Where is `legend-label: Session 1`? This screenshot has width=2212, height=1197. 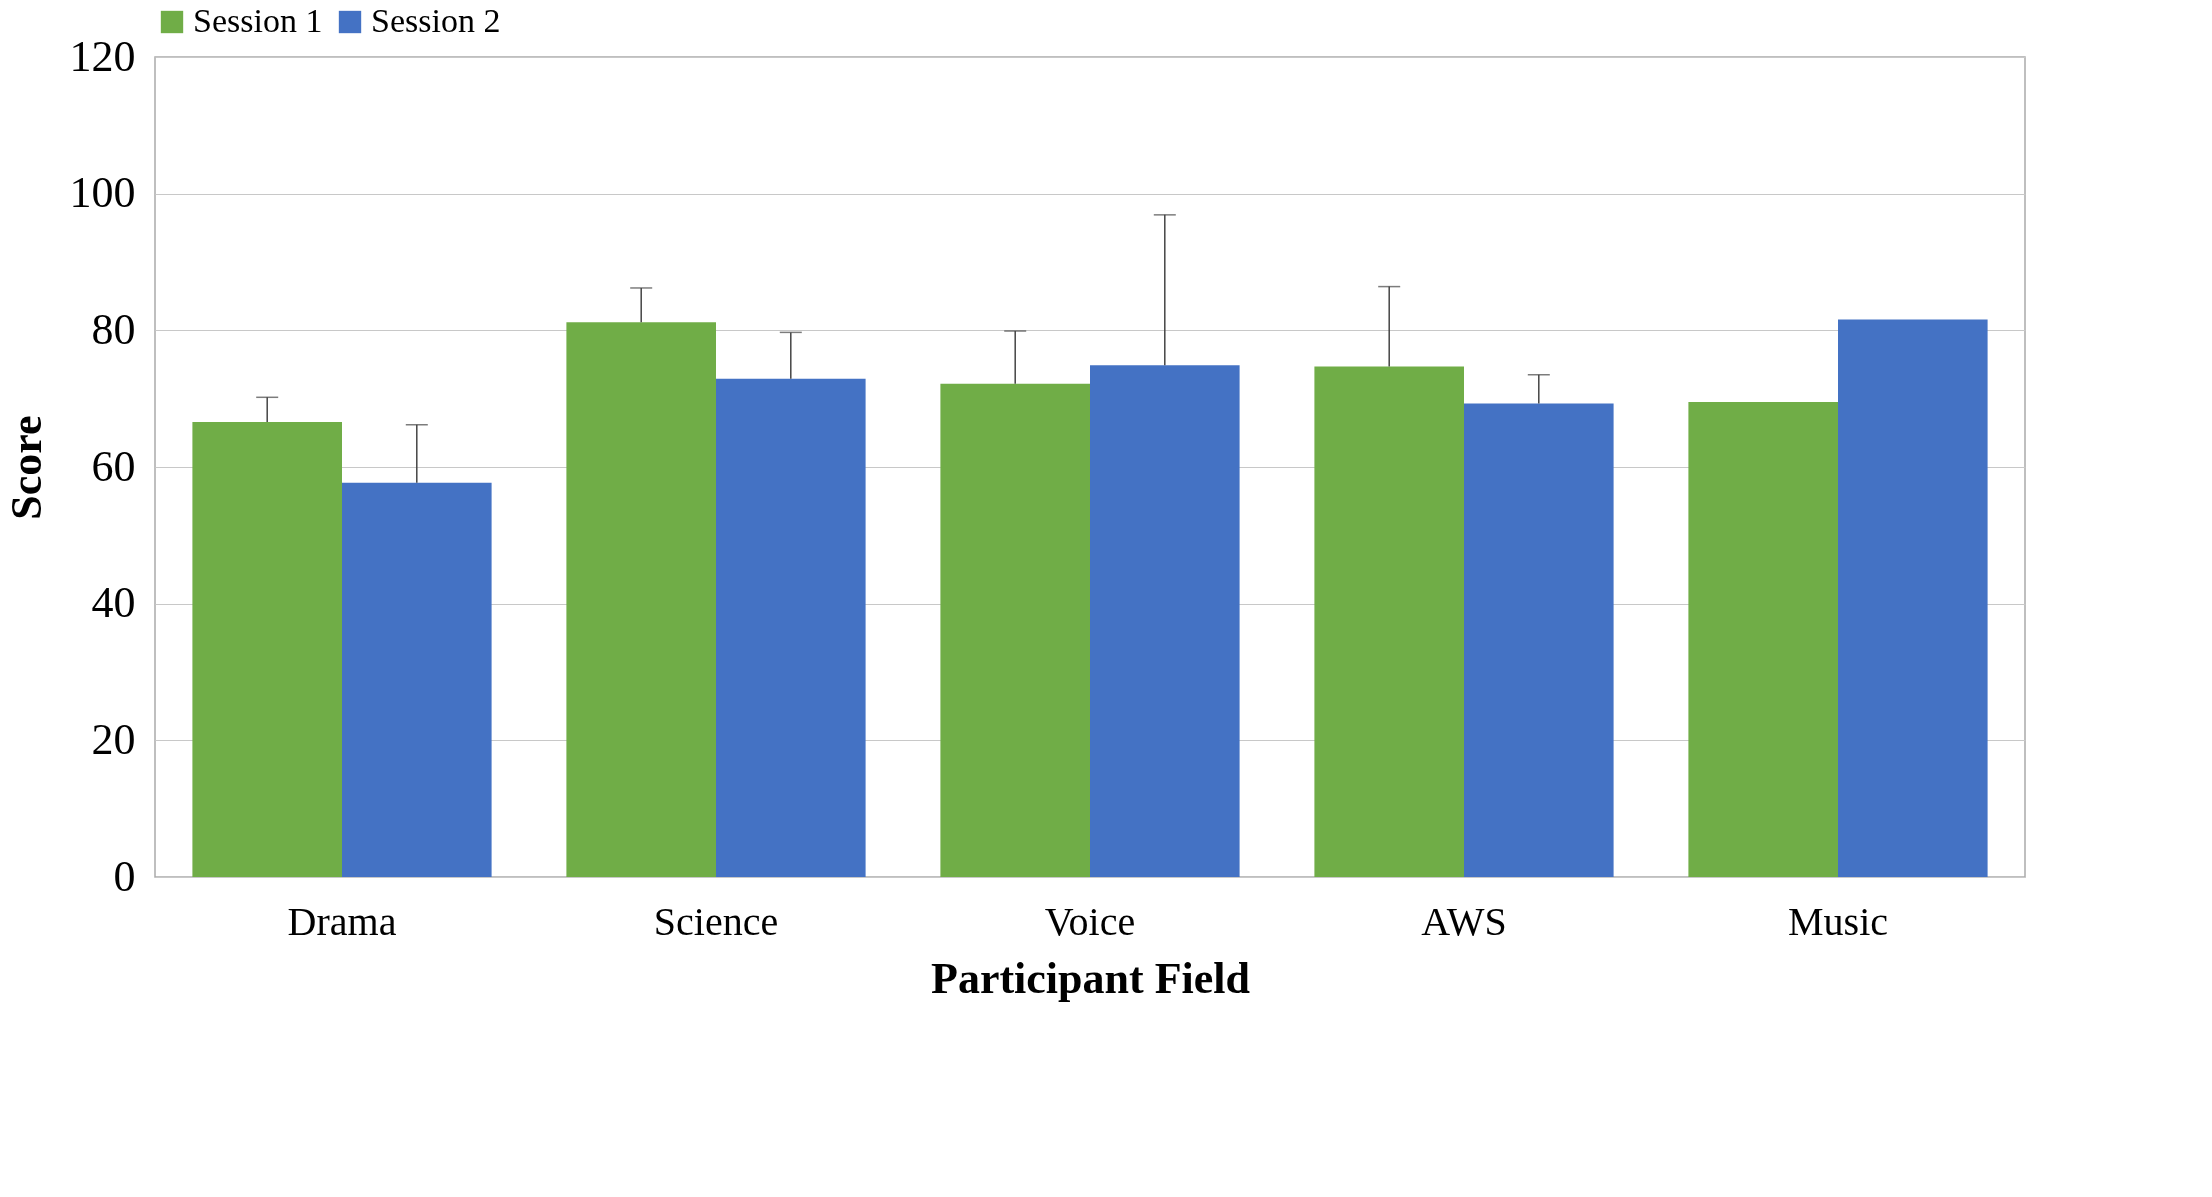 legend-label: Session 1 is located at coordinates (258, 20).